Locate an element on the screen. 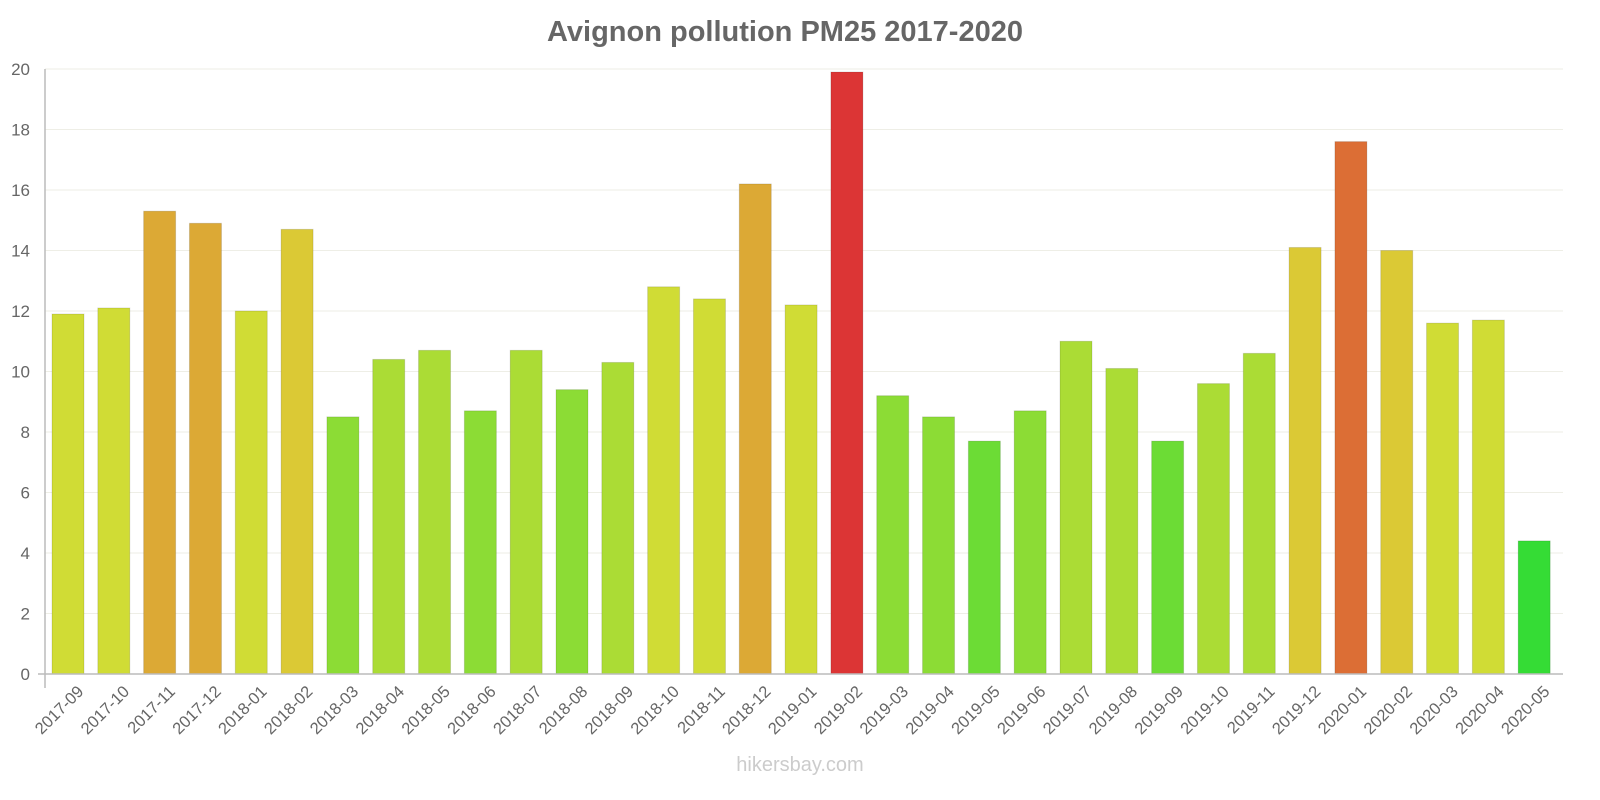 This screenshot has width=1600, height=800. x-tick-label: 2019-12 is located at coordinates (1297, 711).